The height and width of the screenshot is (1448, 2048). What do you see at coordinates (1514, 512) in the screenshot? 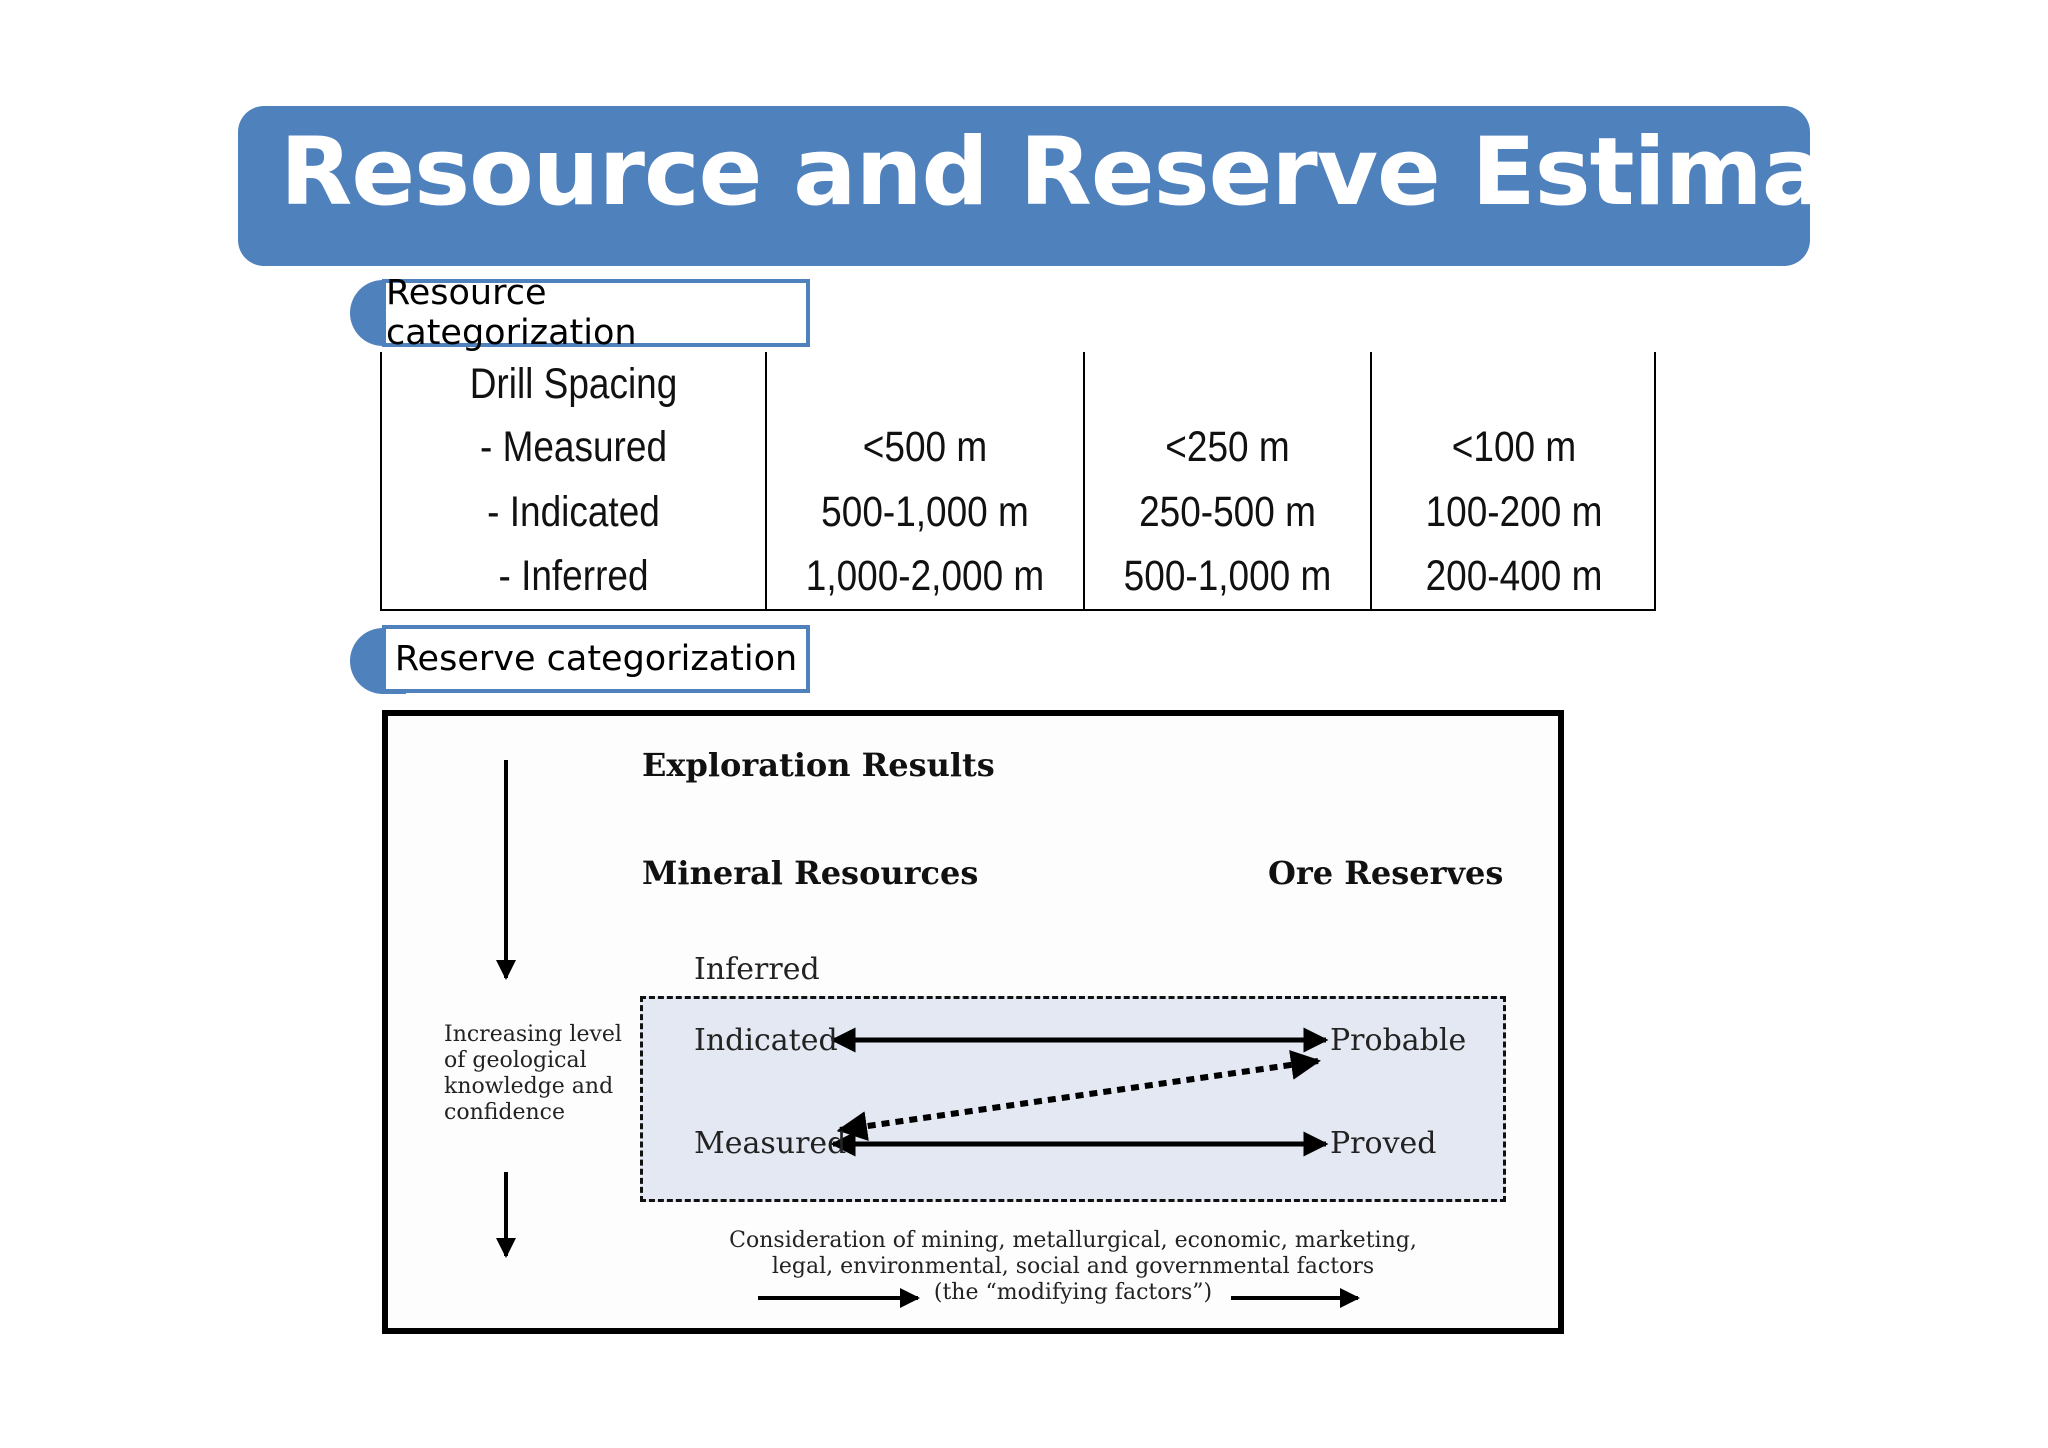
I see `table-cell: 100-200 m` at bounding box center [1514, 512].